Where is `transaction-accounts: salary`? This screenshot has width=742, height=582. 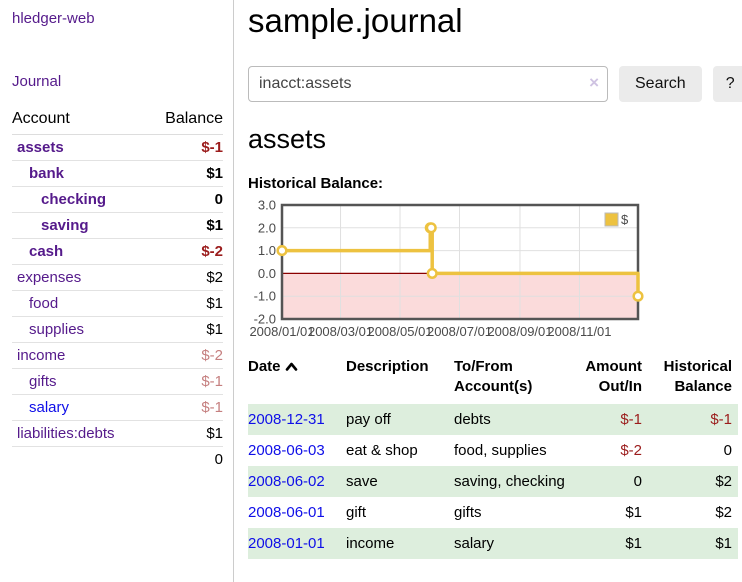
transaction-accounts: salary is located at coordinates (474, 543).